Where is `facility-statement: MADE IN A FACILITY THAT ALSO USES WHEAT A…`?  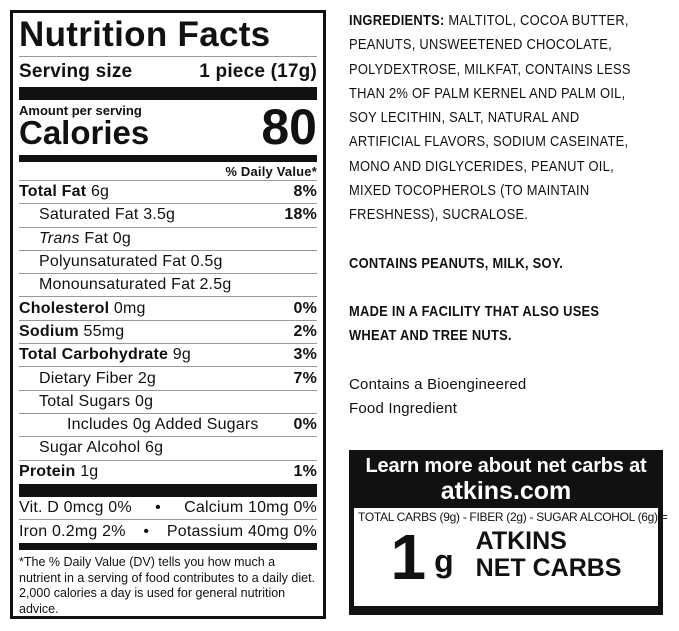
facility-statement: MADE IN A FACILITY THAT ALSO USES WHEAT A… is located at coordinates (474, 323).